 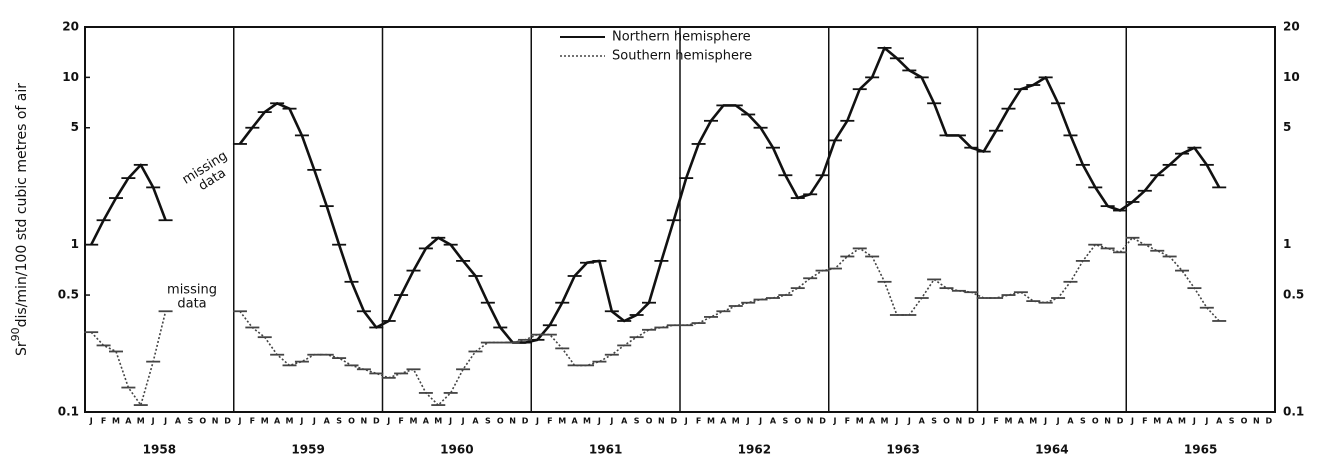 What do you see at coordinates (192, 290) in the screenshot?
I see `annotation-text: missing` at bounding box center [192, 290].